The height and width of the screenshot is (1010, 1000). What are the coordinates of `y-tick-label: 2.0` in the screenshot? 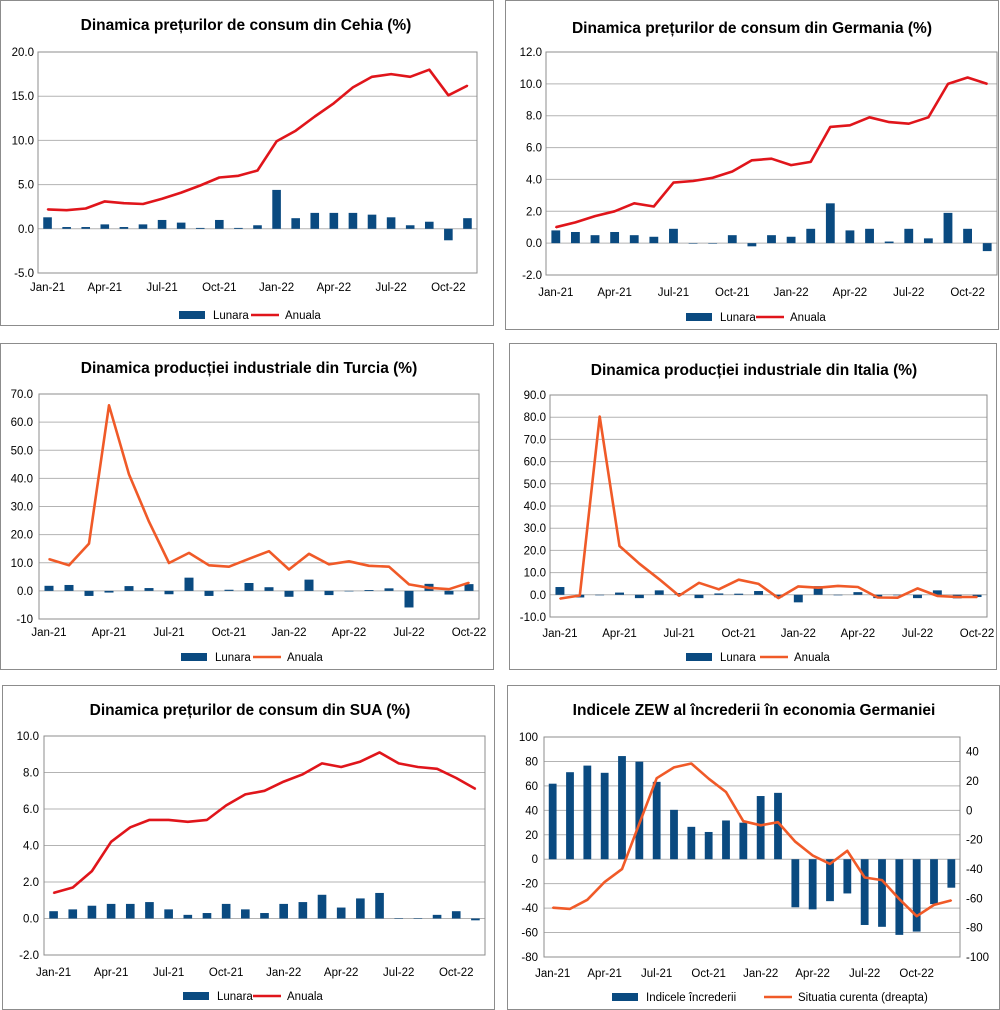 It's located at (31, 883).